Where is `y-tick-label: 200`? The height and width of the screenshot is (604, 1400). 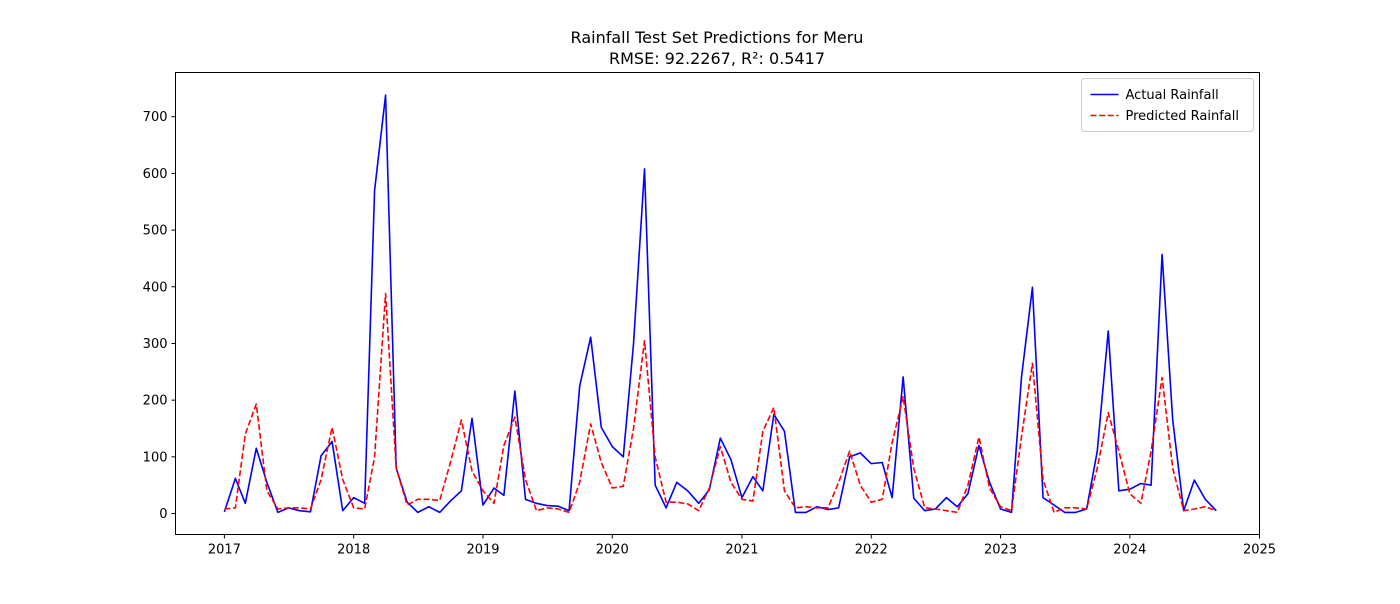 y-tick-label: 200 is located at coordinates (155, 401).